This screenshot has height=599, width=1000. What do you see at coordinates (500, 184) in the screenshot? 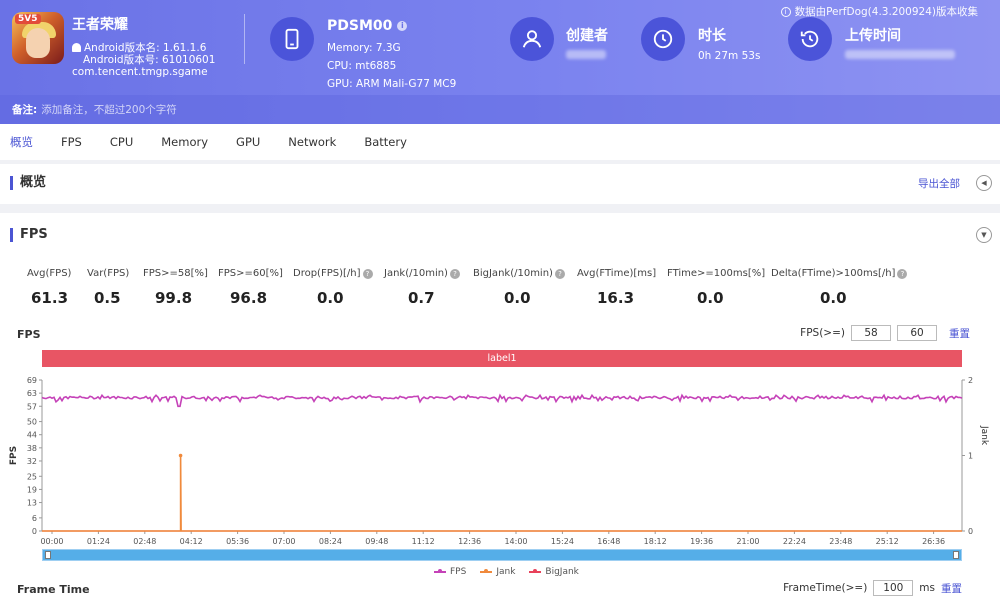
I see `overview-panel: 概览 导出全部 ◀` at bounding box center [500, 184].